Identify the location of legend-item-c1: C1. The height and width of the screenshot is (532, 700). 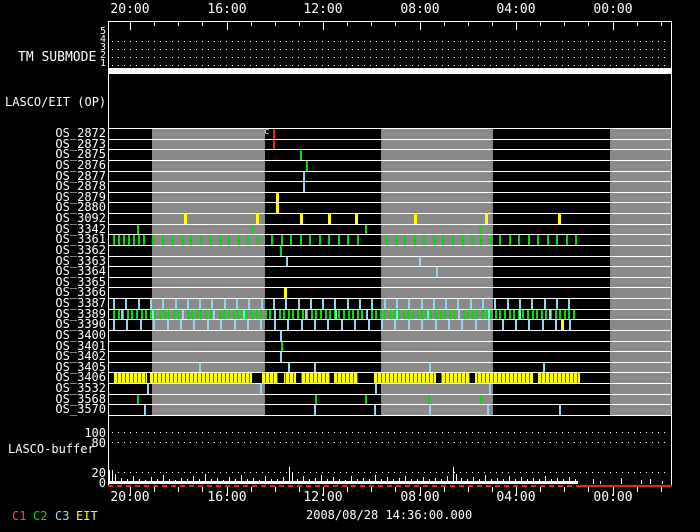
(19, 516).